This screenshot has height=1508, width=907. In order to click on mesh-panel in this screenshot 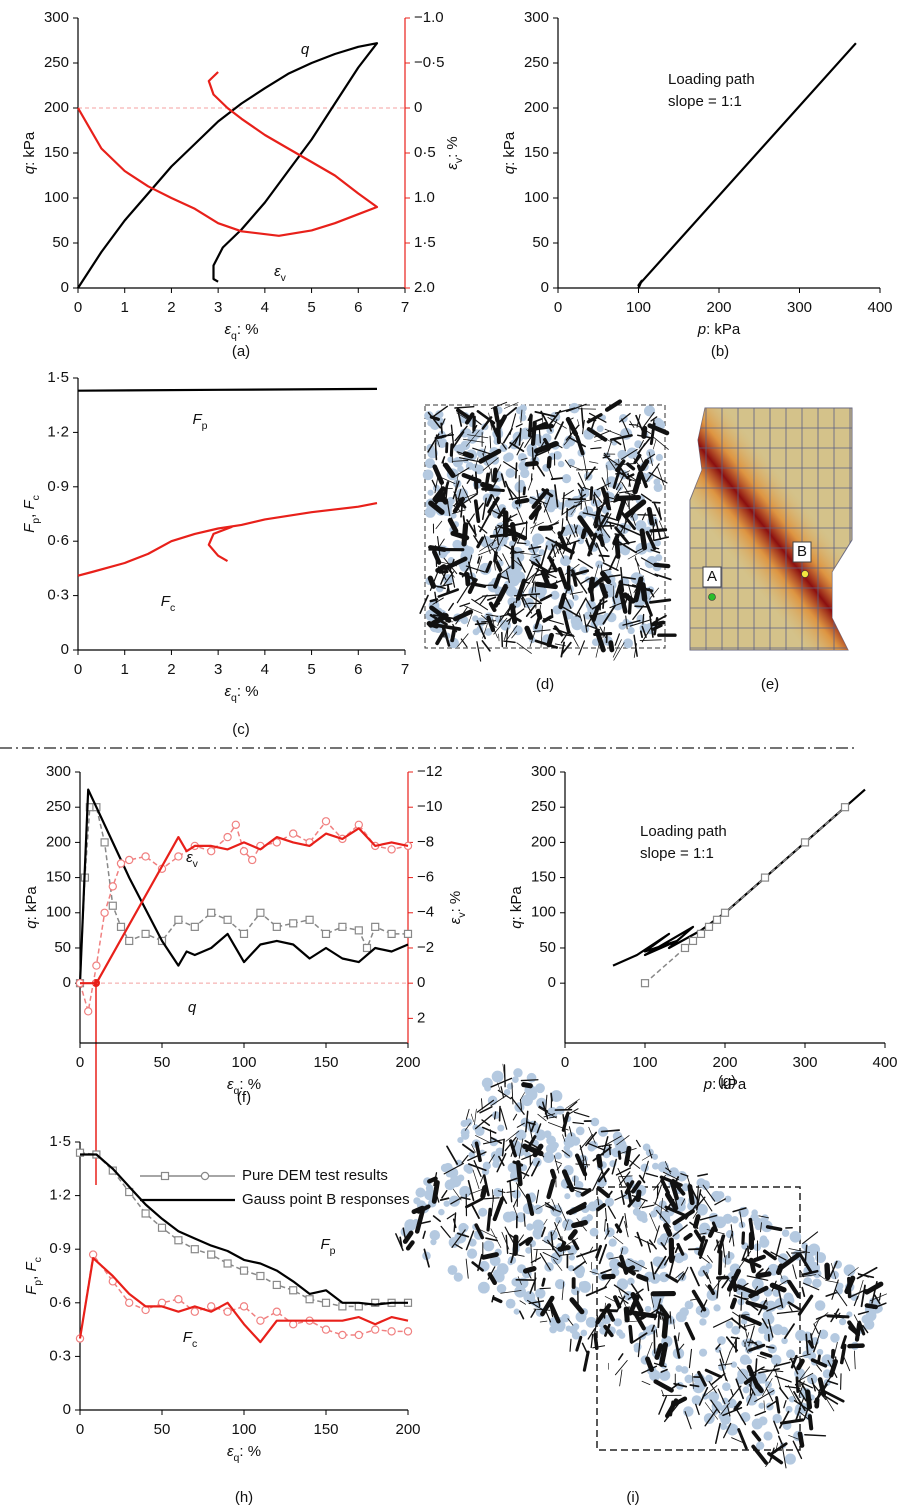, I will do `click(771, 529)`.